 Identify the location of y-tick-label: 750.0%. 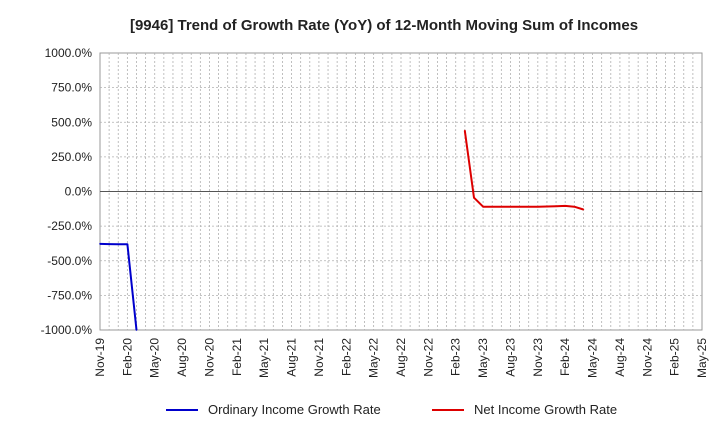
(71, 88).